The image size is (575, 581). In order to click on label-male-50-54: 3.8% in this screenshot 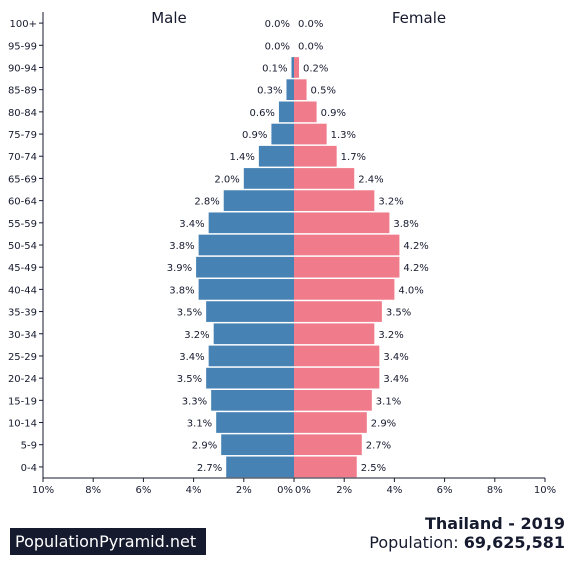, I will do `click(181, 246)`.